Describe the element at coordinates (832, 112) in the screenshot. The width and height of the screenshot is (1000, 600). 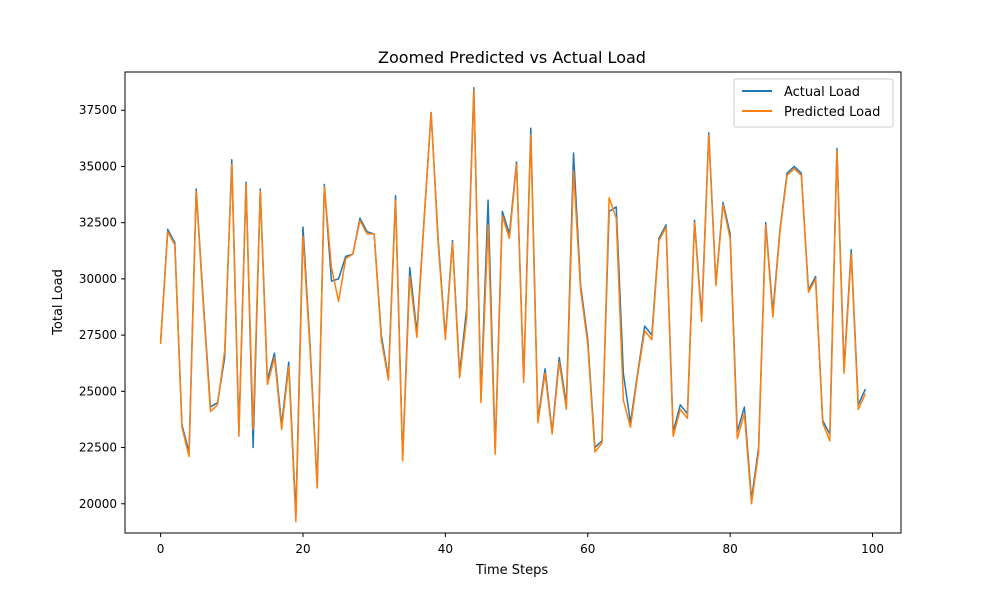
I see `legend-label-predicted-load: Predicted Load` at that location.